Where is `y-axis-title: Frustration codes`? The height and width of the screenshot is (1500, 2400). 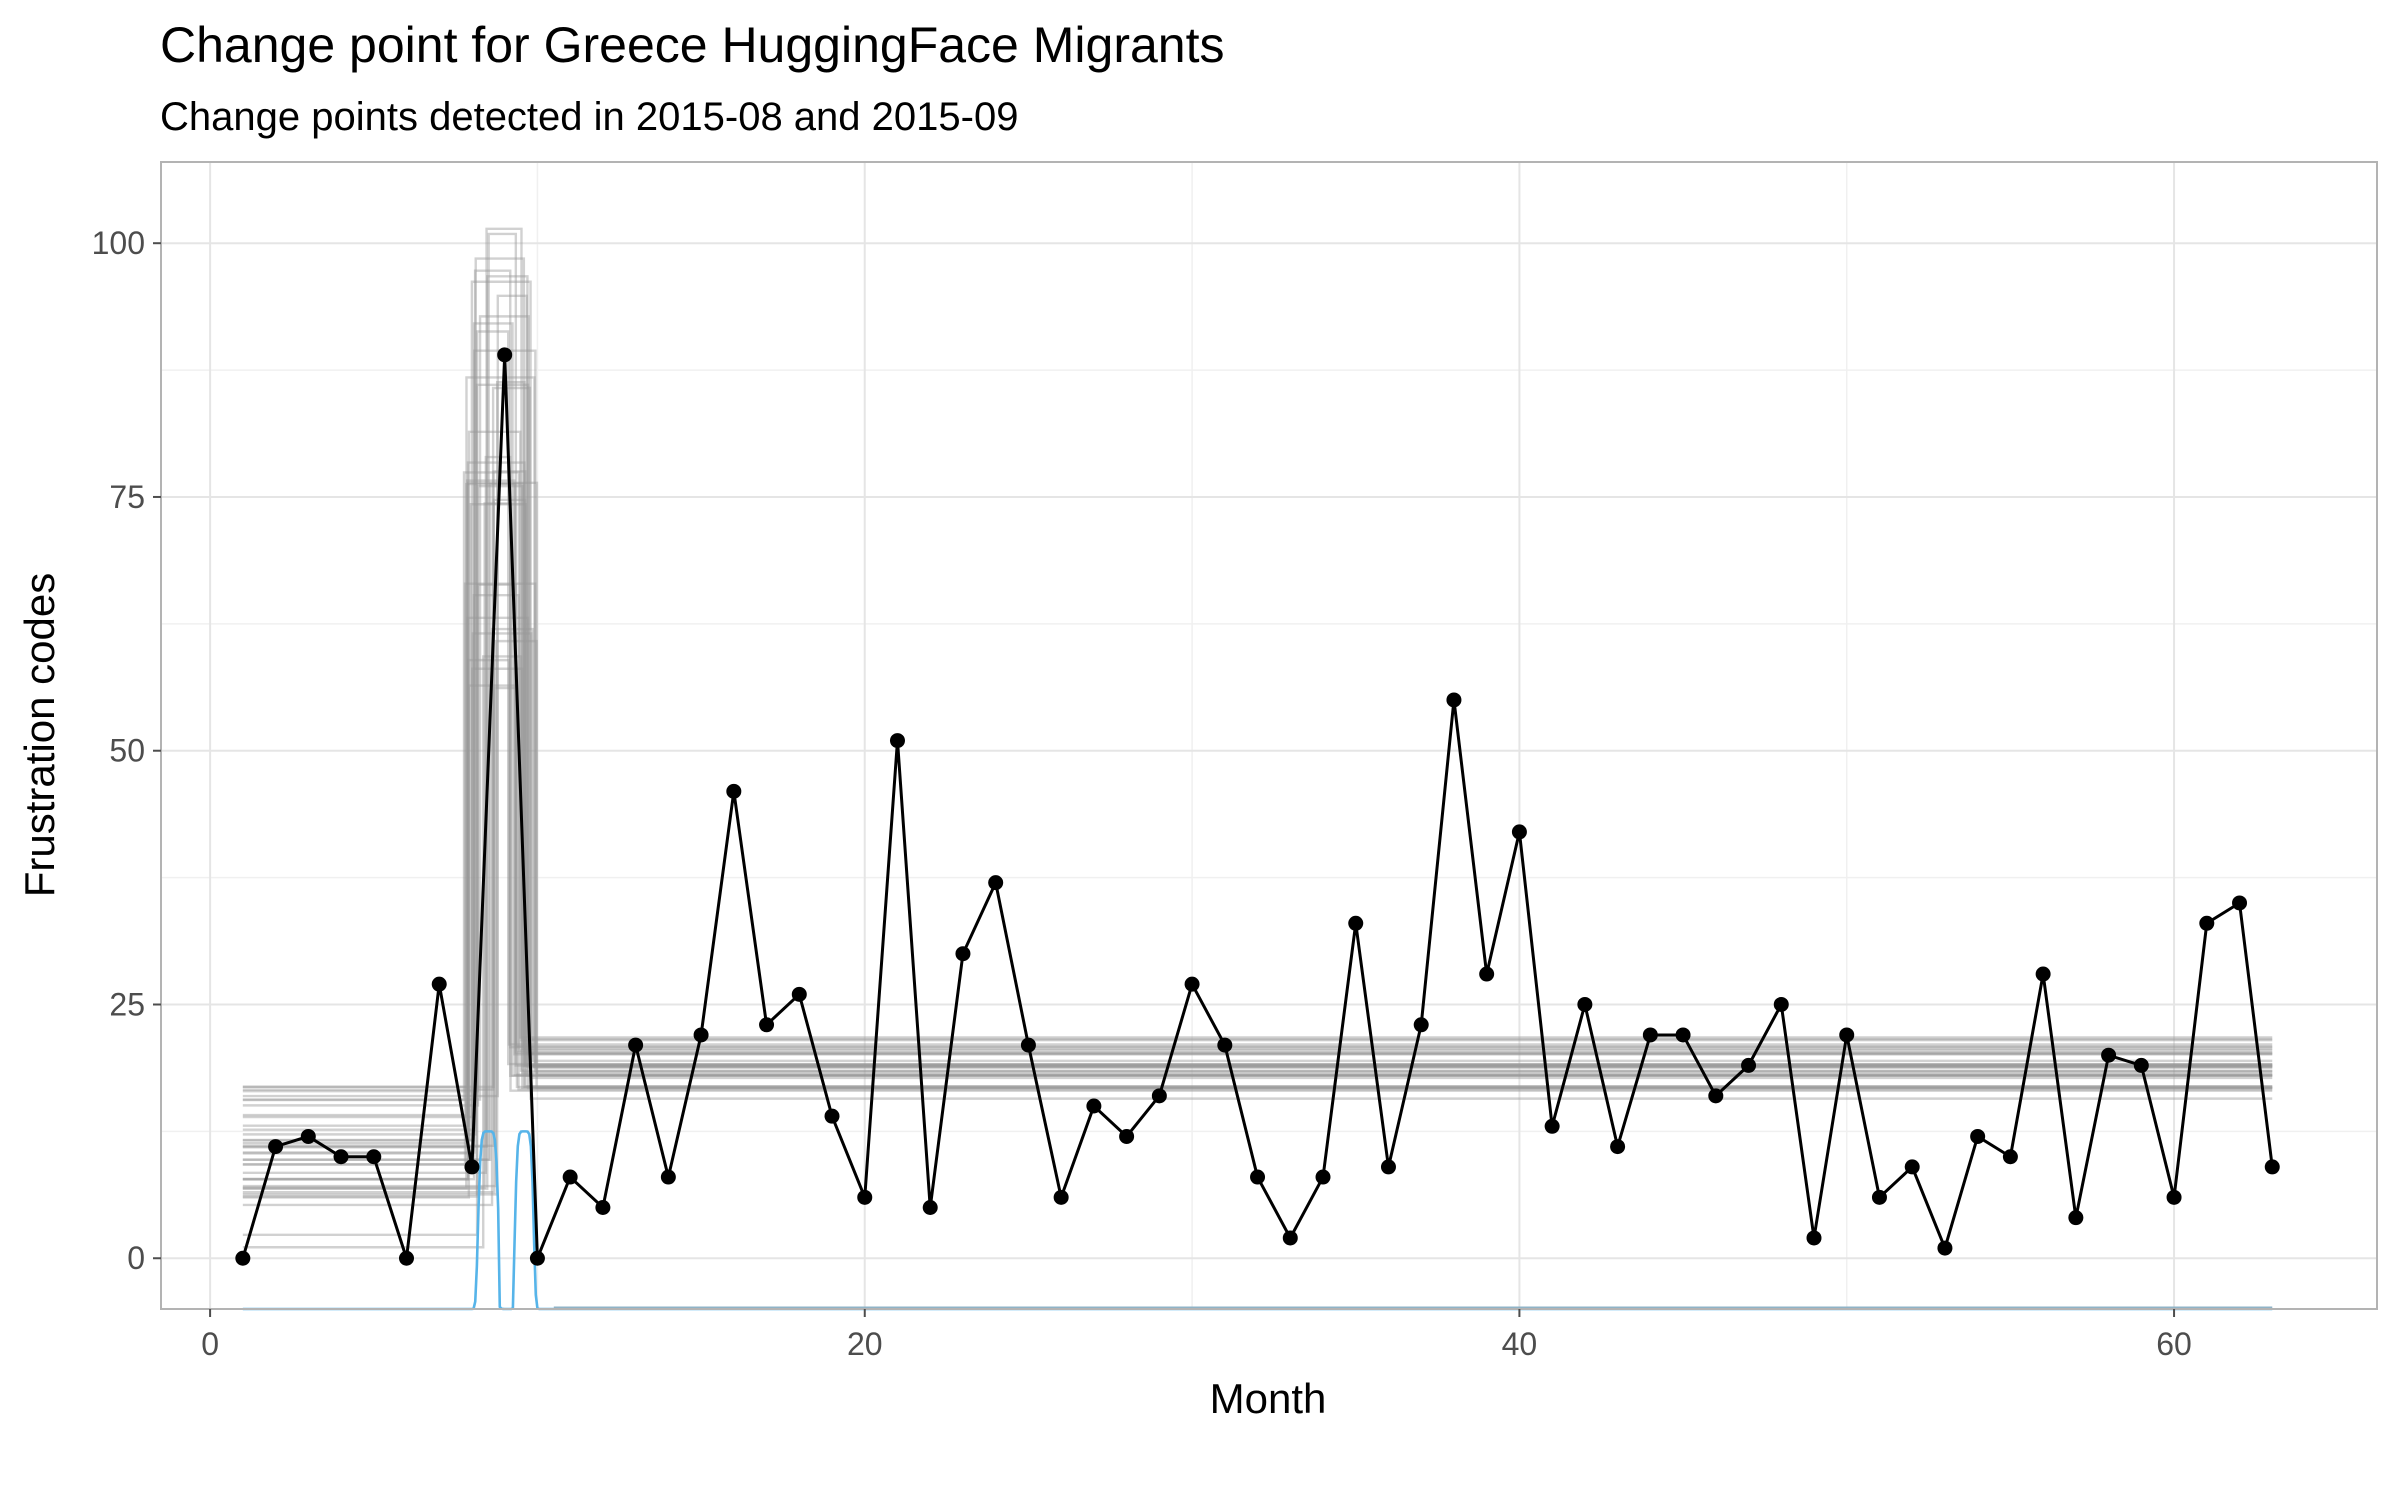 y-axis-title: Frustration codes is located at coordinates (39, 735).